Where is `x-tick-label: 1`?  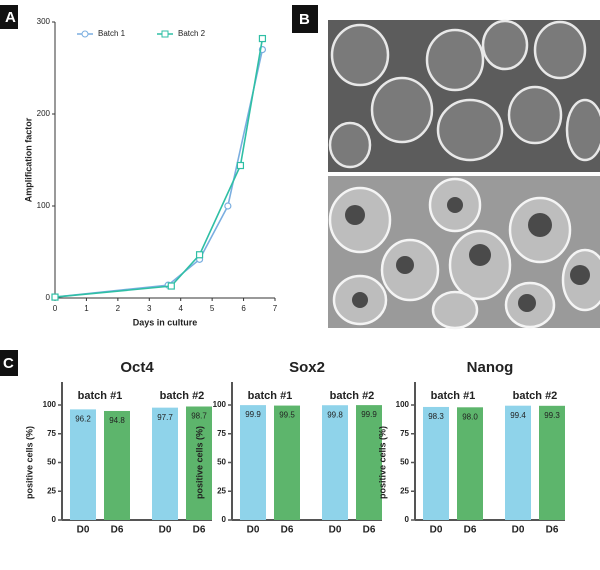
x-tick-label: 1 is located at coordinates (86, 308).